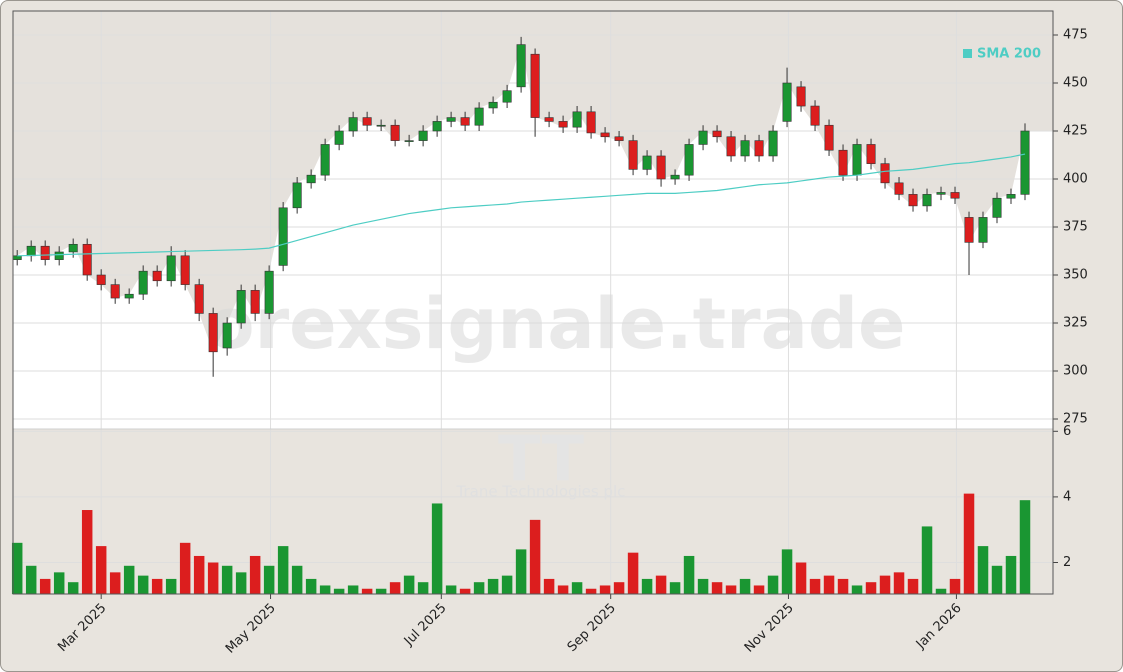 The width and height of the screenshot is (1123, 672). What do you see at coordinates (1075, 83) in the screenshot?
I see `y-tick-label: 450` at bounding box center [1075, 83].